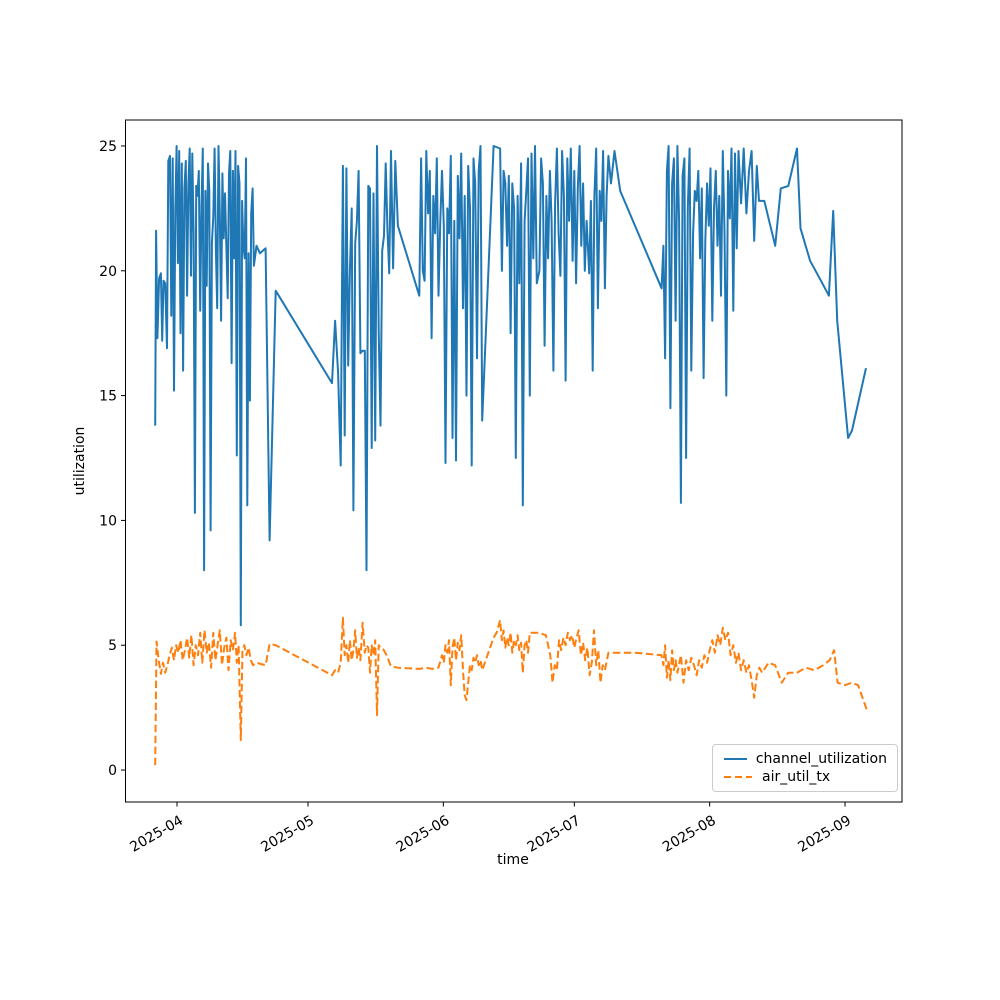 This screenshot has width=1000, height=1000. Describe the element at coordinates (821, 759) in the screenshot. I see `legend-label-channel-utilization: channel_utilization` at that location.